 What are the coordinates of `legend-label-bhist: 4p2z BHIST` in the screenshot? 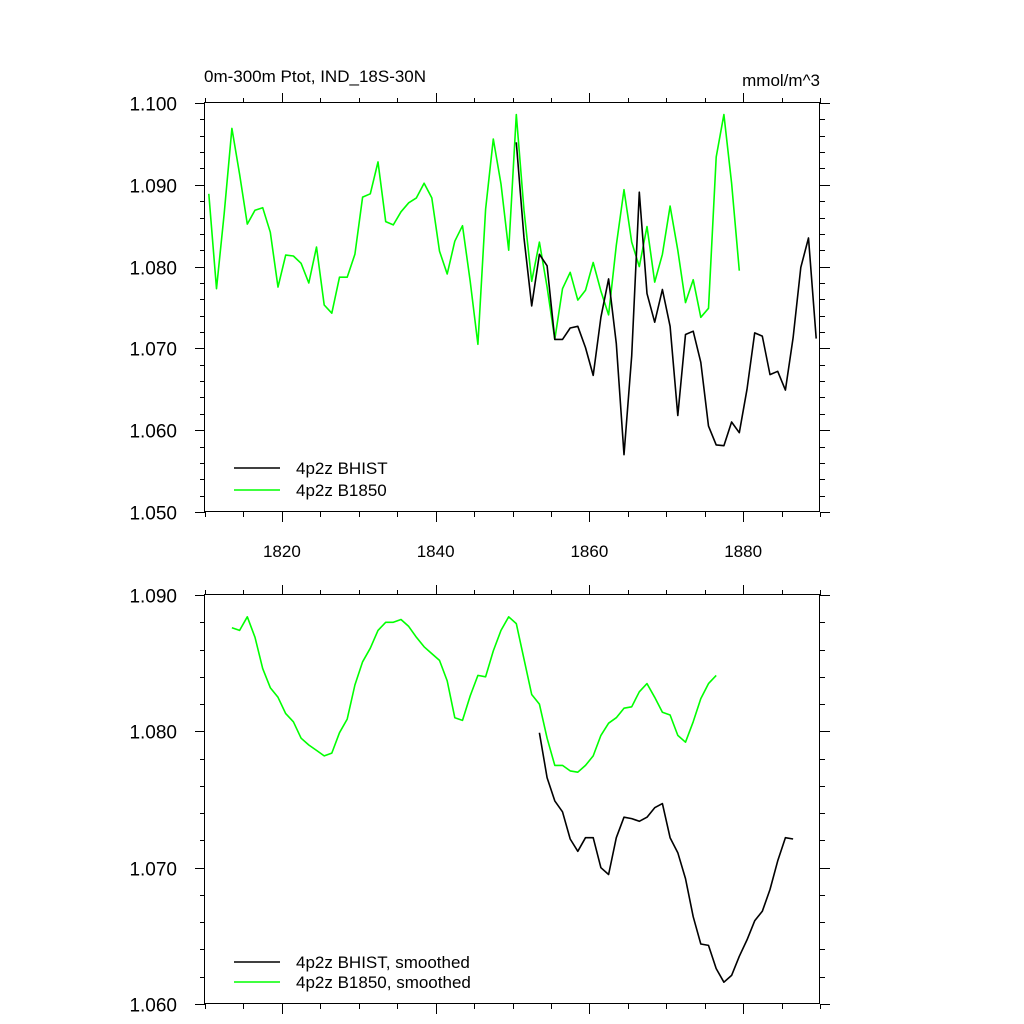 It's located at (342, 468).